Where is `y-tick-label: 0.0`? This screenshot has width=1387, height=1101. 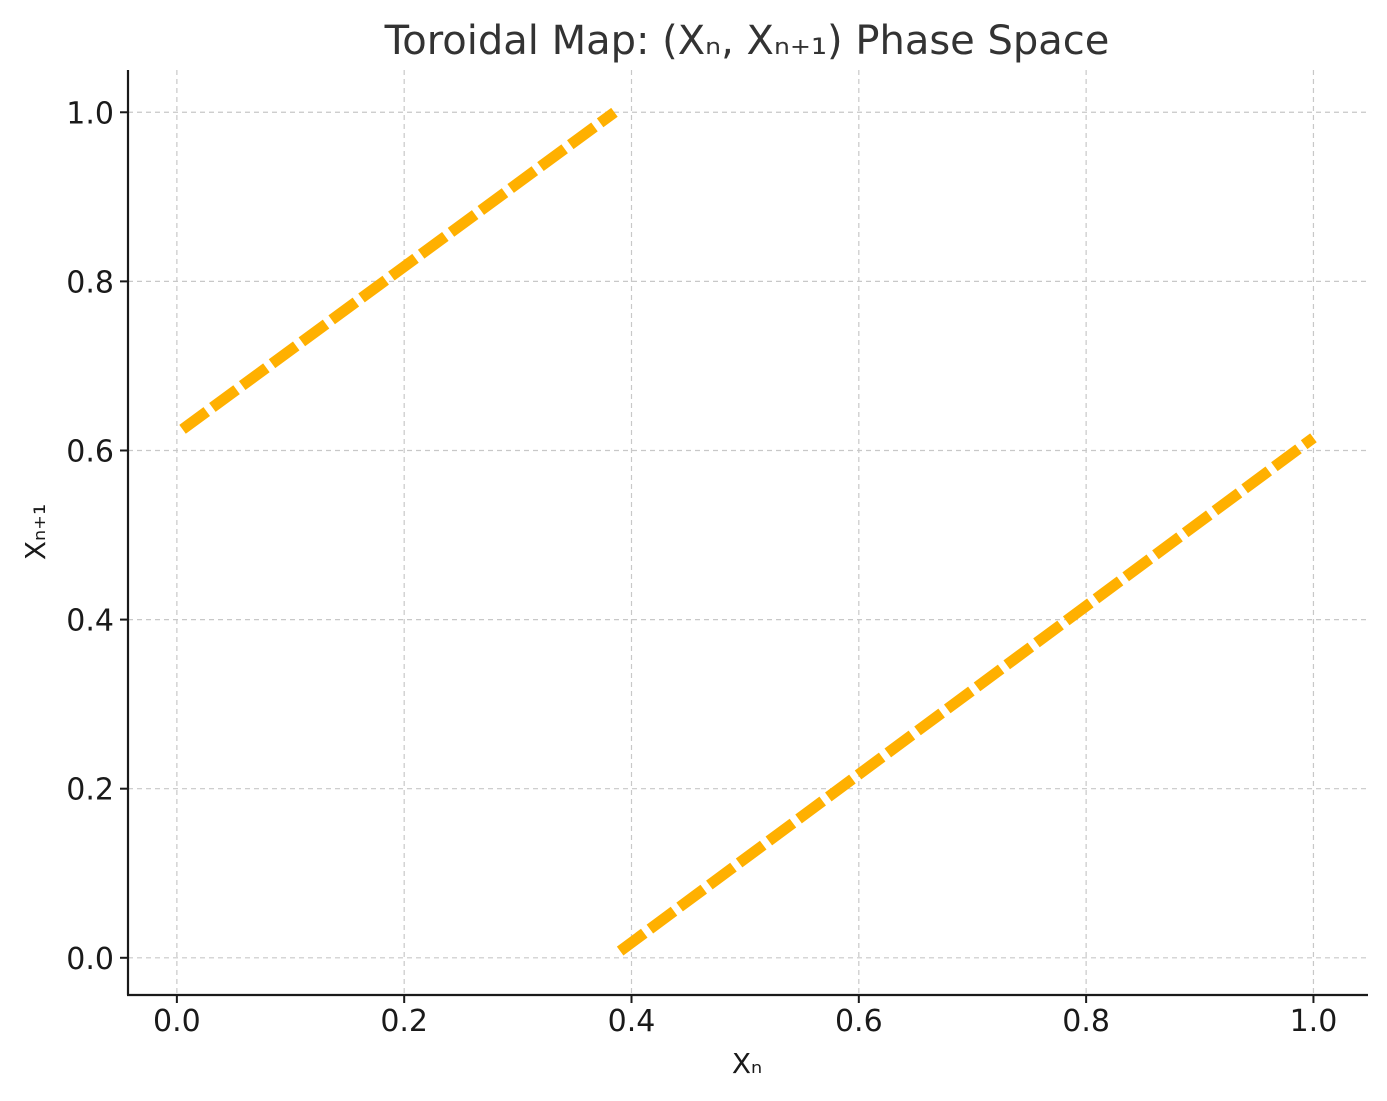 y-tick-label: 0.0 is located at coordinates (90, 959).